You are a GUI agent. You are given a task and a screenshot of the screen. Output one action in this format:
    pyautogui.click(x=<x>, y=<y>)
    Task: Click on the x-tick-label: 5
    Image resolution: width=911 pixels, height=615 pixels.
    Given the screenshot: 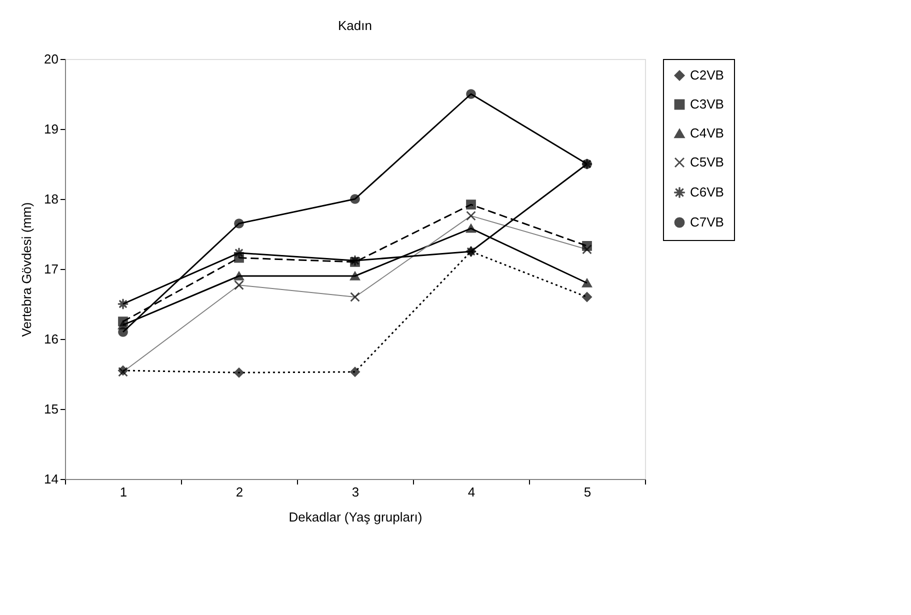 What is the action you would take?
    pyautogui.click(x=588, y=492)
    